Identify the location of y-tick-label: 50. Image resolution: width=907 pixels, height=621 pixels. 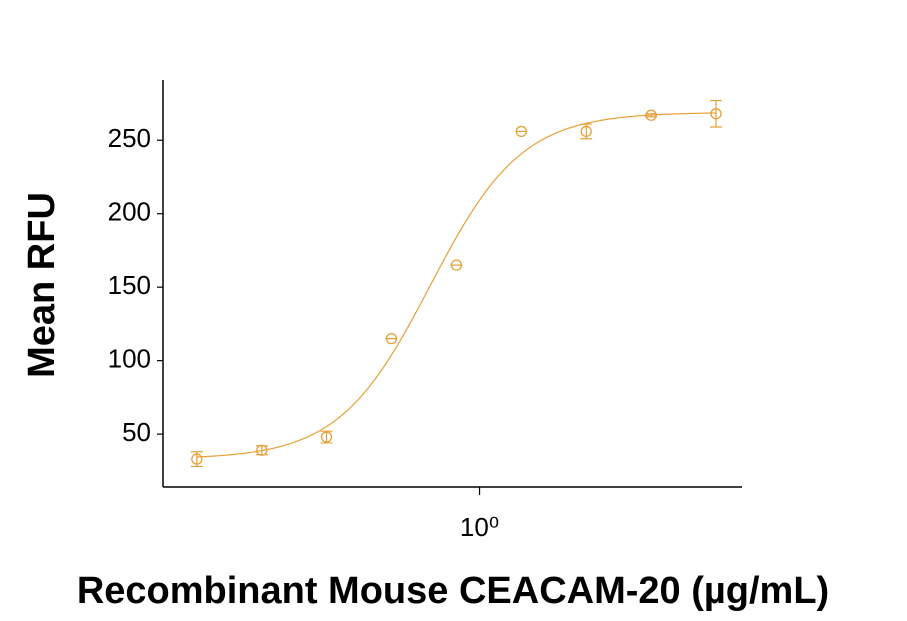
(136, 432).